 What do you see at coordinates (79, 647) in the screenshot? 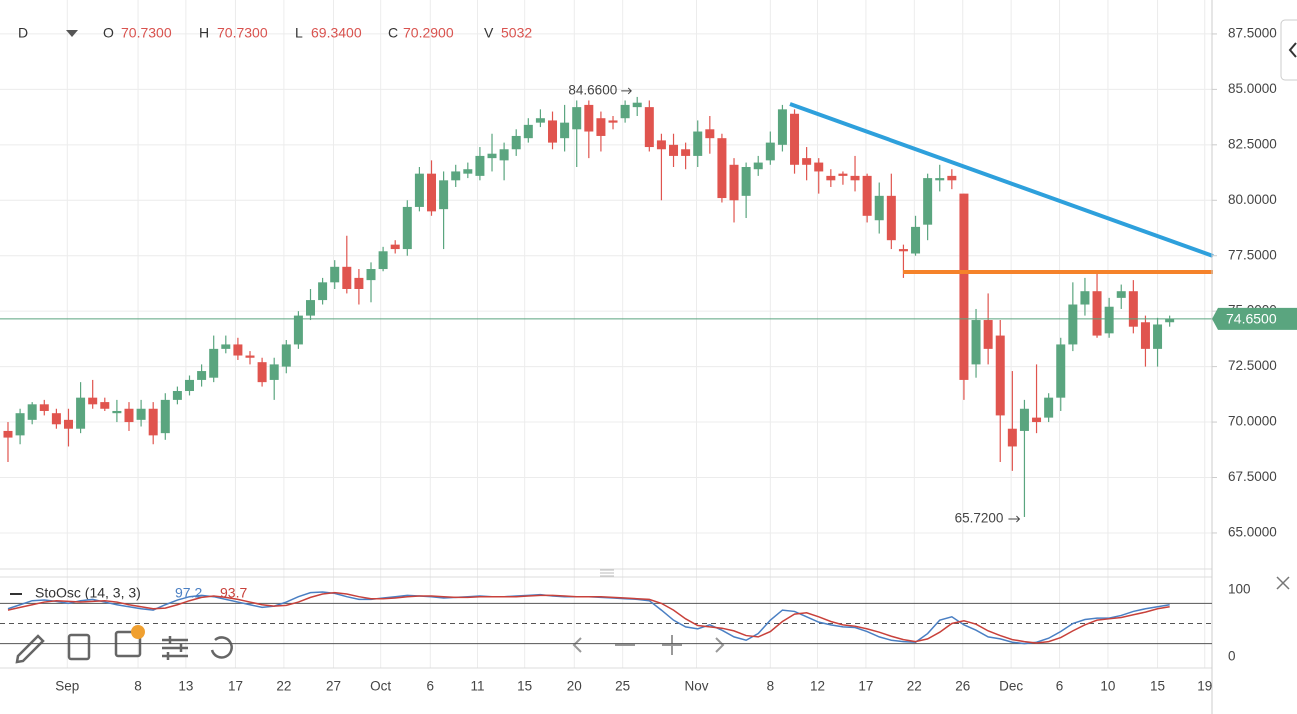
I see `notes-tool` at bounding box center [79, 647].